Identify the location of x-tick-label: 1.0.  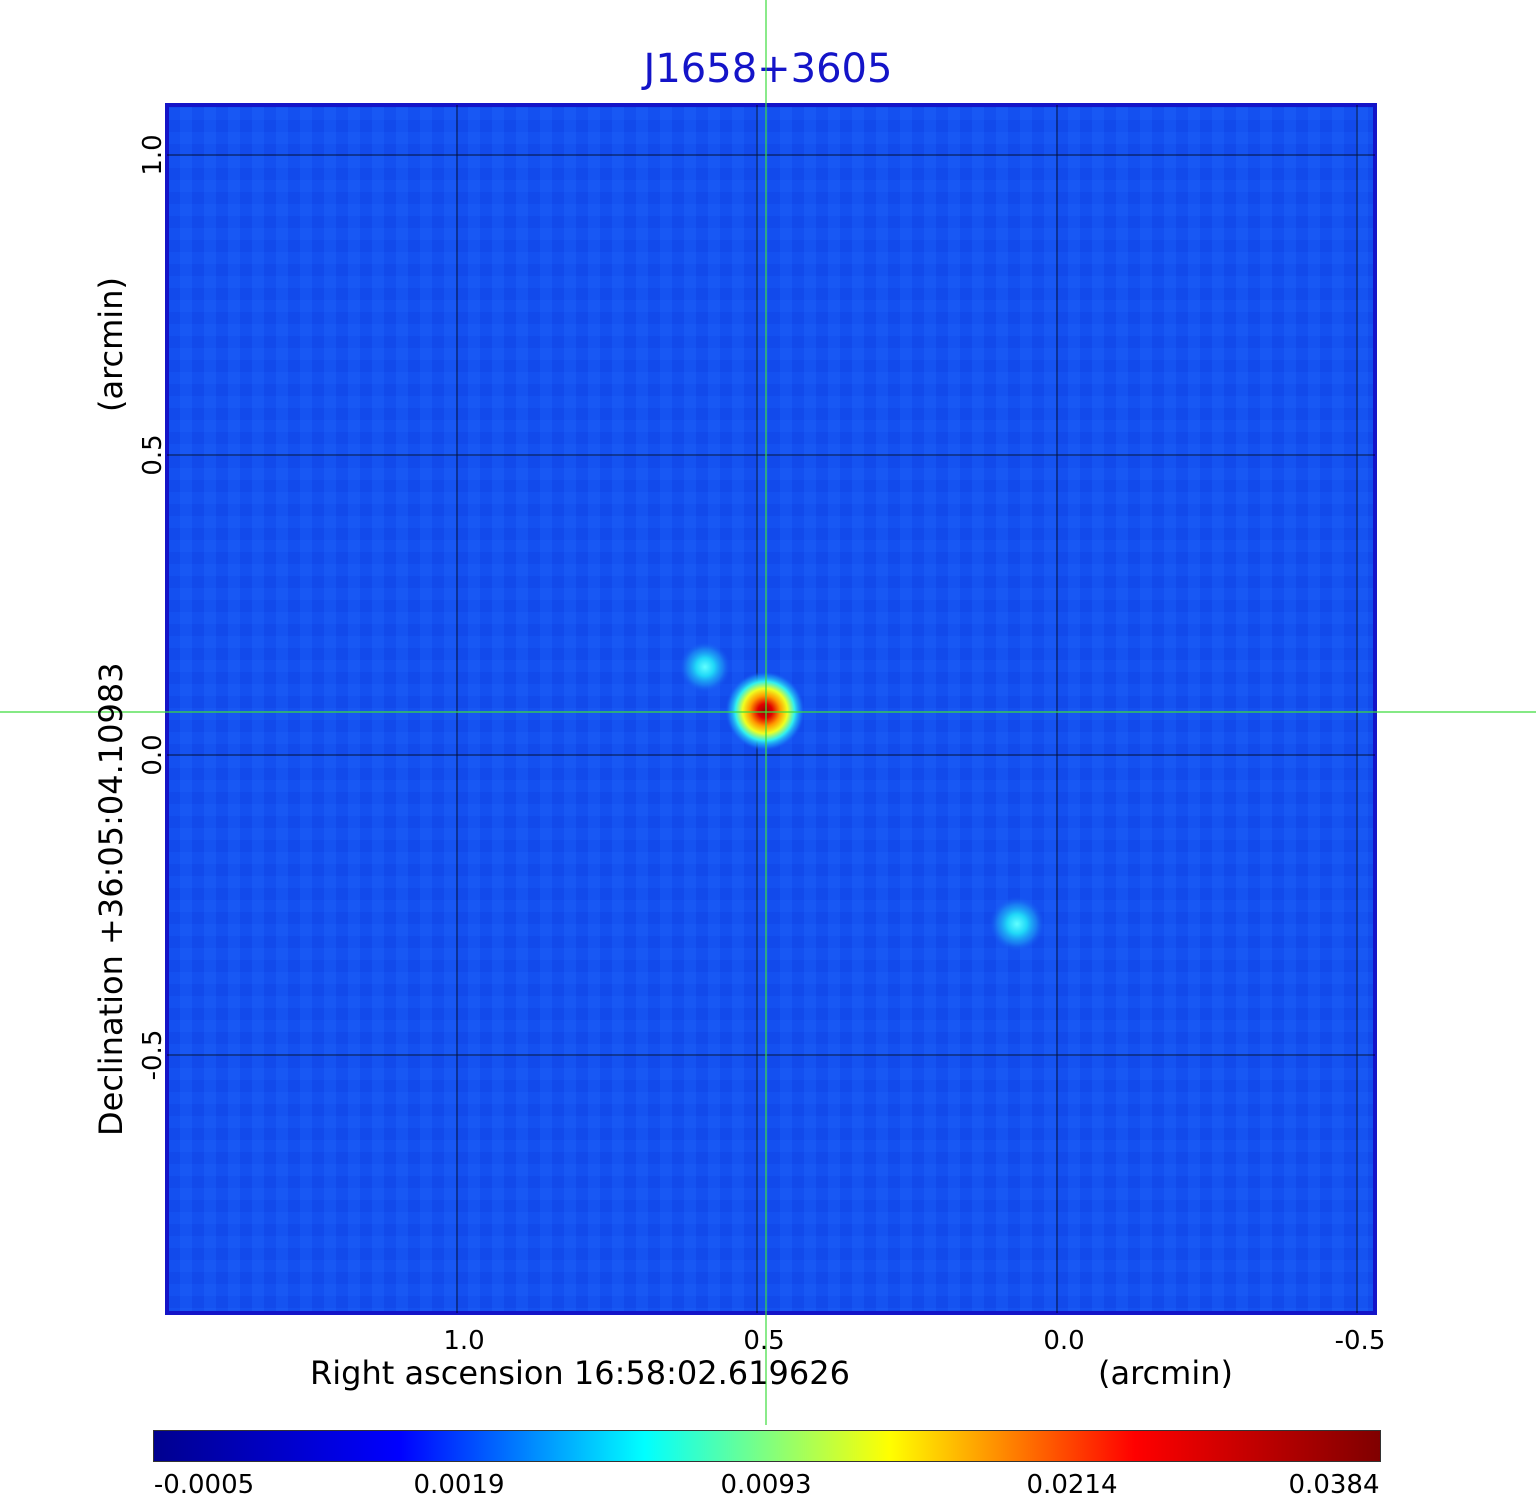
(464, 1341).